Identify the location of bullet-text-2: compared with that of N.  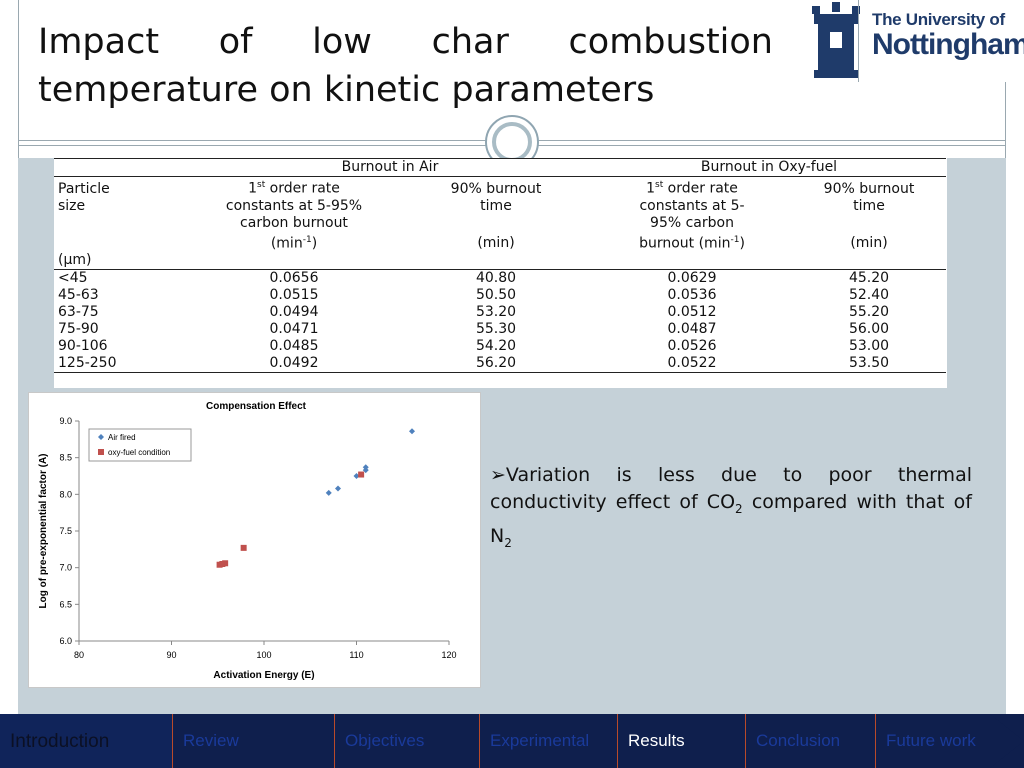
(731, 519).